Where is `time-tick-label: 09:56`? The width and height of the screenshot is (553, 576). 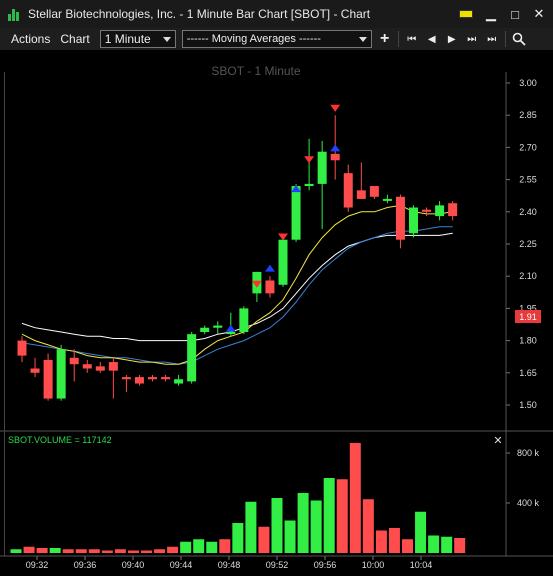
time-tick-label: 09:56 is located at coordinates (325, 565).